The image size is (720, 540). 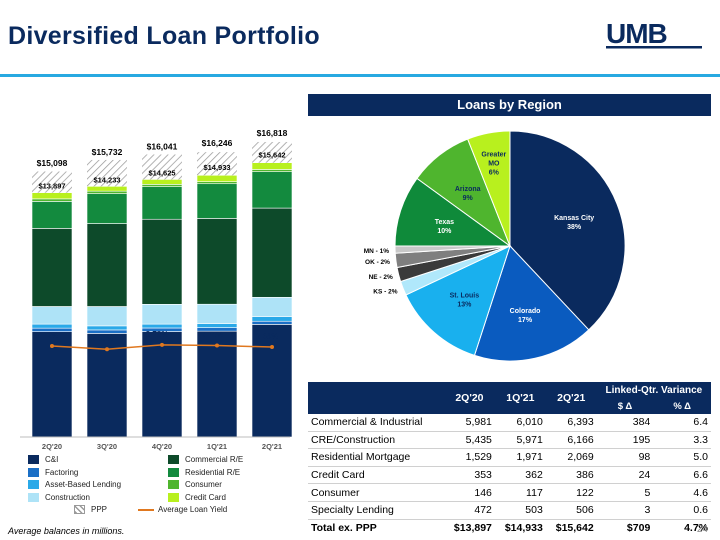 What do you see at coordinates (469, 423) in the screenshot?
I see `table-cell: 5,981` at bounding box center [469, 423].